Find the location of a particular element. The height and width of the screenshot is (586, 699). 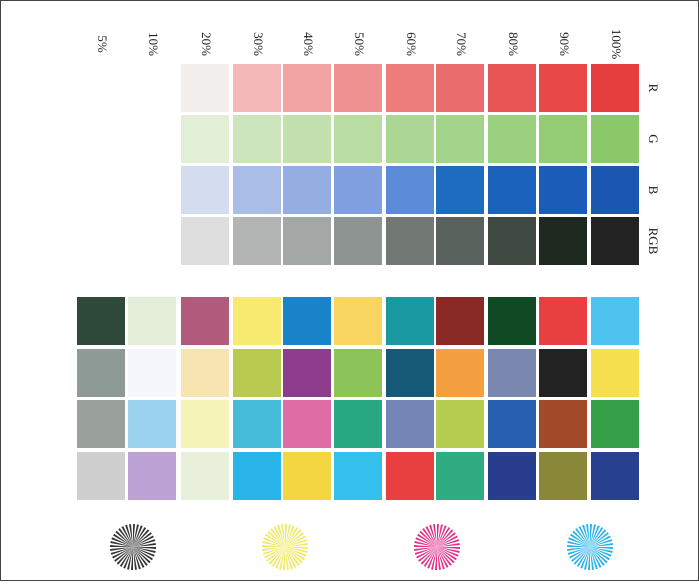

column-label: 70% is located at coordinates (461, 44).